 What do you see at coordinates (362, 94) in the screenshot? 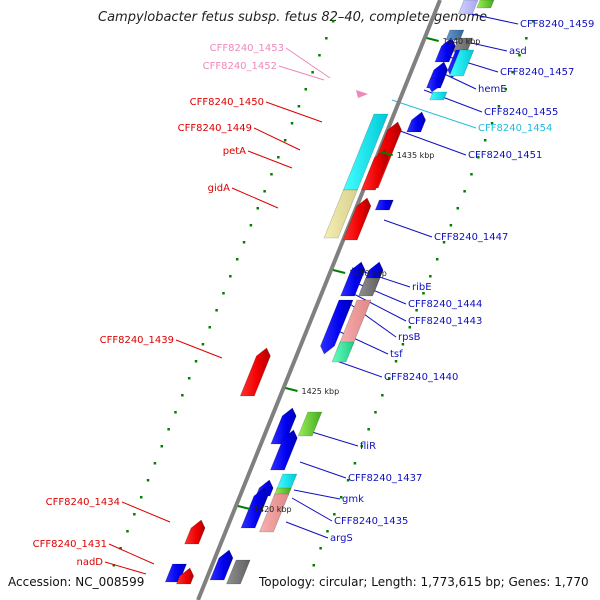
I see `feature-cff8240-1452-marker` at bounding box center [362, 94].